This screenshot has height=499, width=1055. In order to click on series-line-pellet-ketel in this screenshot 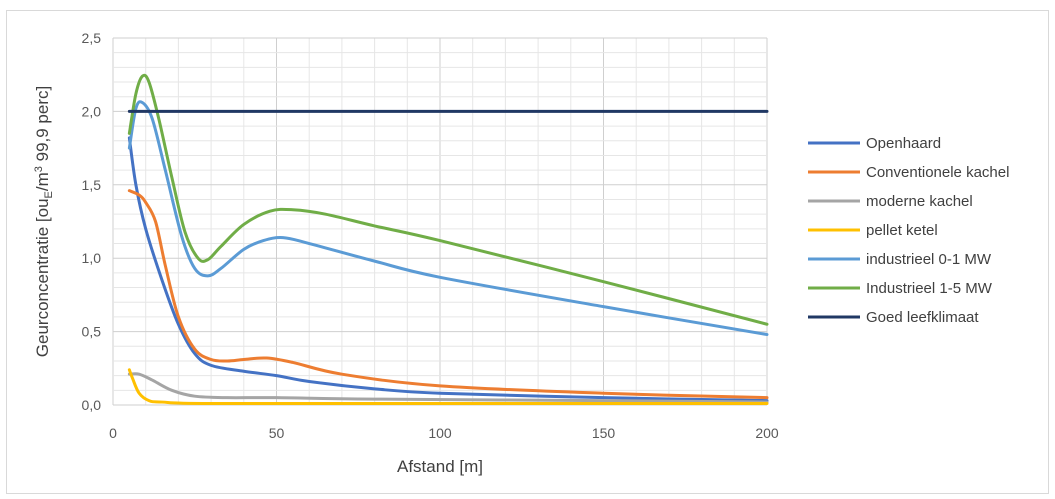, I will do `click(448, 387)`.